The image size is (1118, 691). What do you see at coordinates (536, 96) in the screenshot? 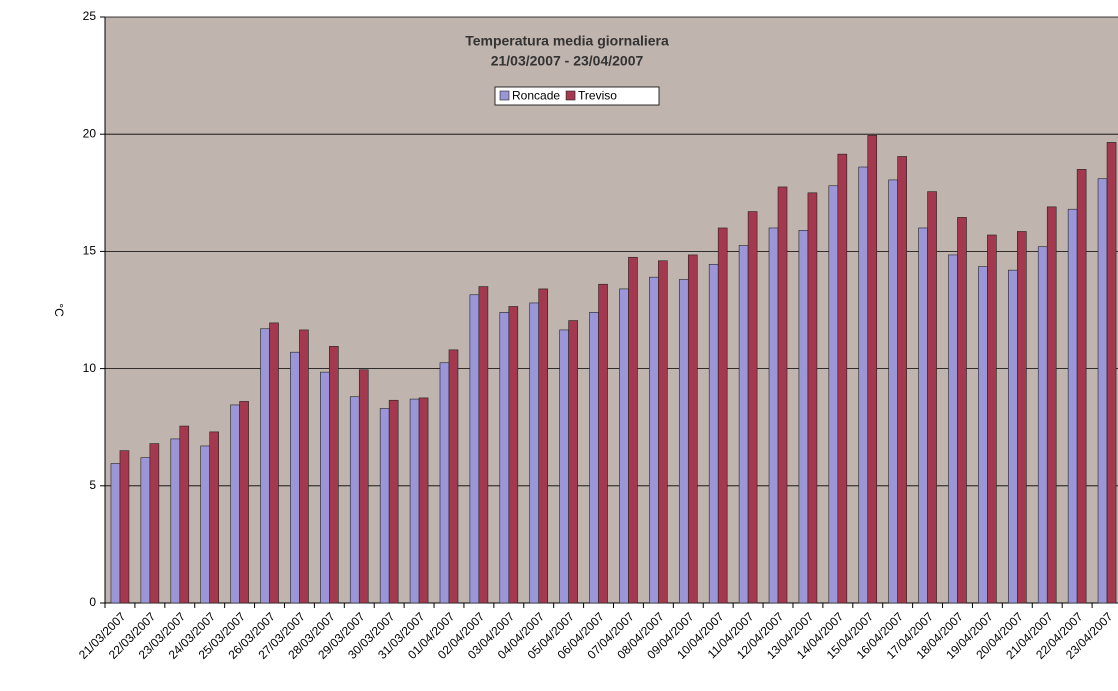
I see `legend-label: Roncade` at bounding box center [536, 96].